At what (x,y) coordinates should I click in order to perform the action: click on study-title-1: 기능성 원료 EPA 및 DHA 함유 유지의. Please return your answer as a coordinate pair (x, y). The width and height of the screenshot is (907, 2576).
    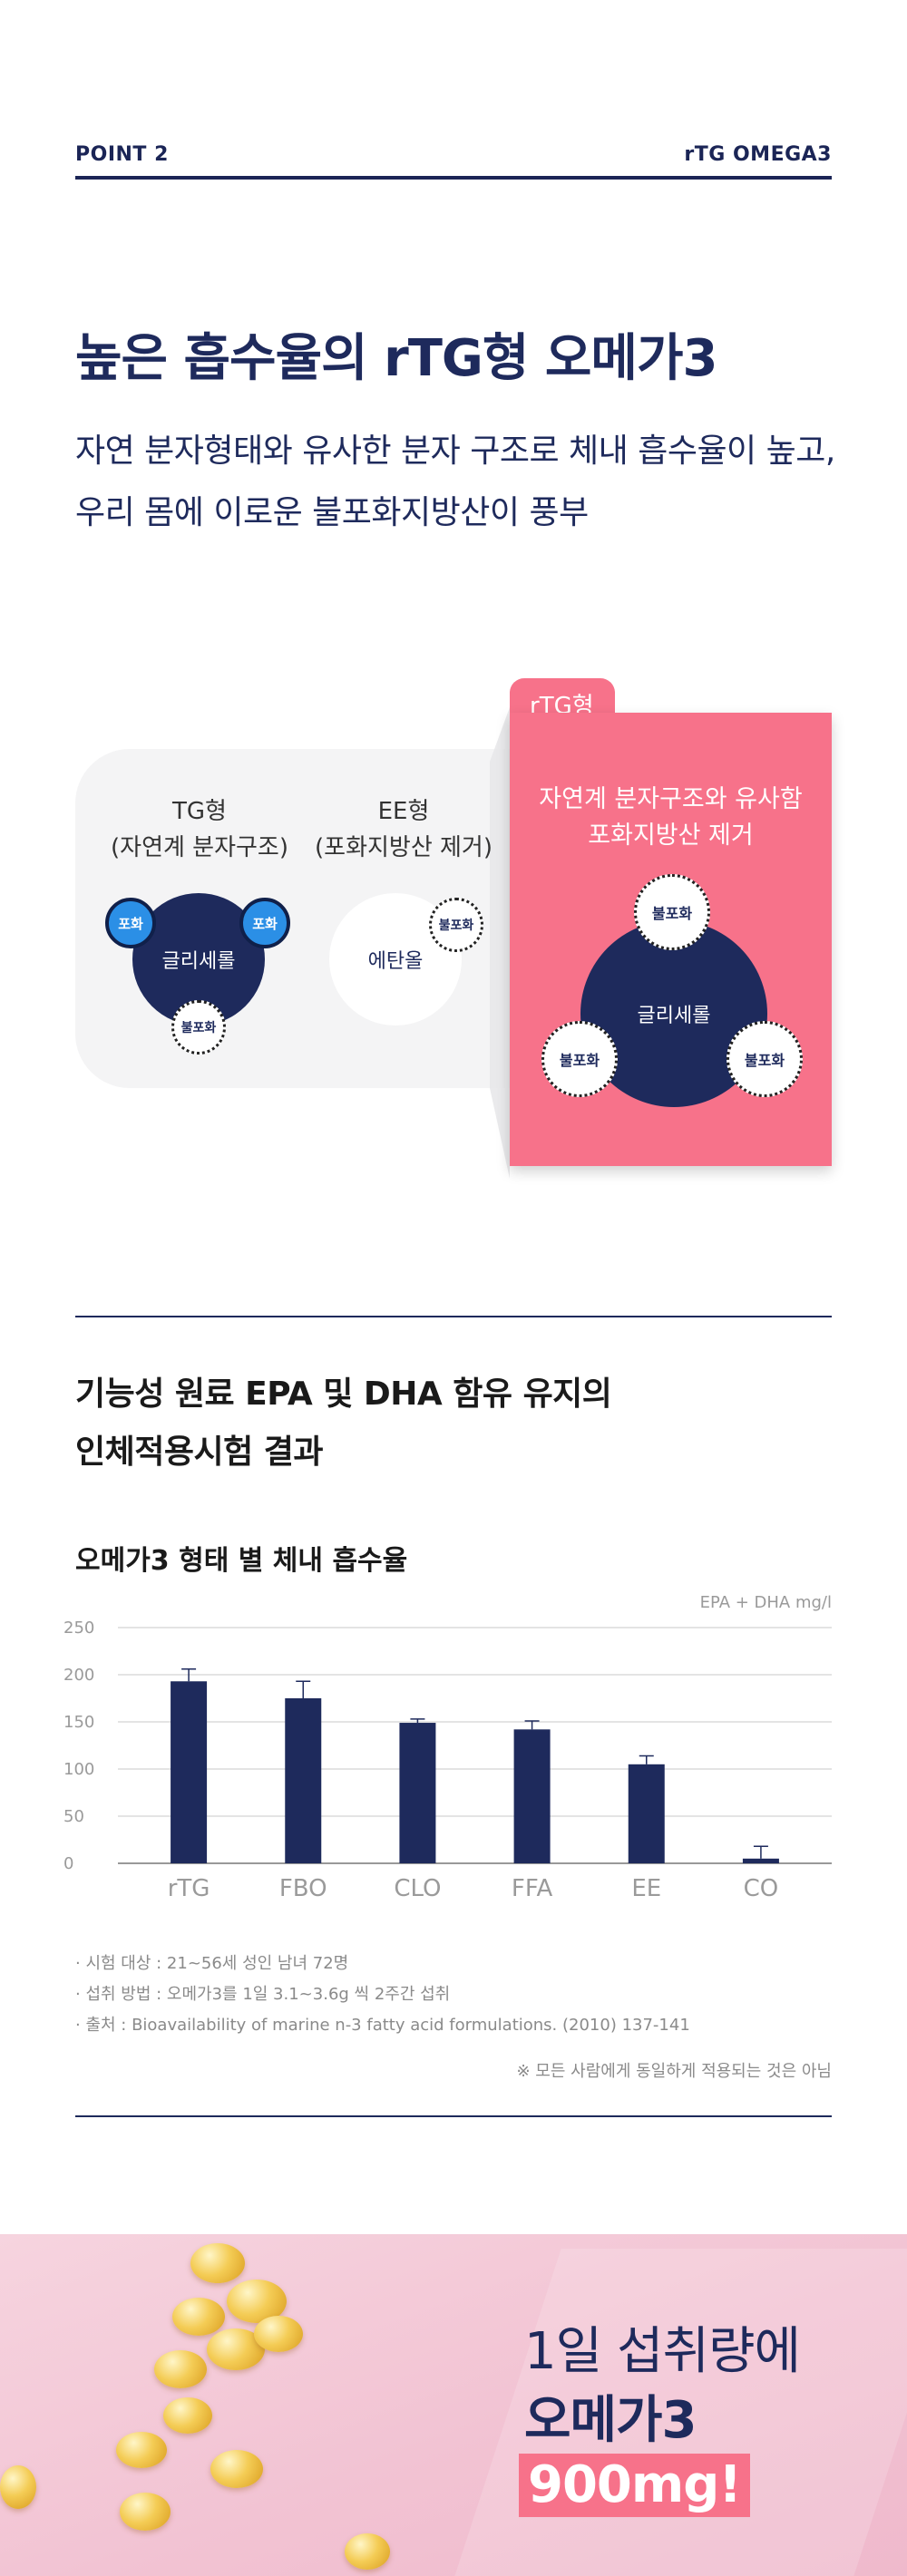
    Looking at the image, I should click on (344, 1394).